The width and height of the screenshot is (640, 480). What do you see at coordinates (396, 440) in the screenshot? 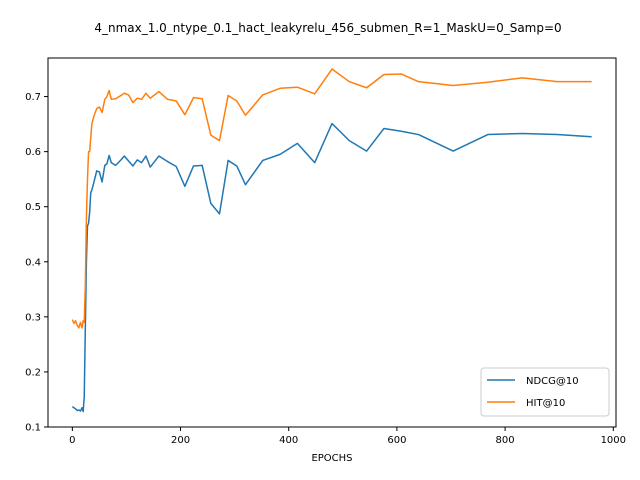
I see `x-tick-label: 600` at bounding box center [396, 440].